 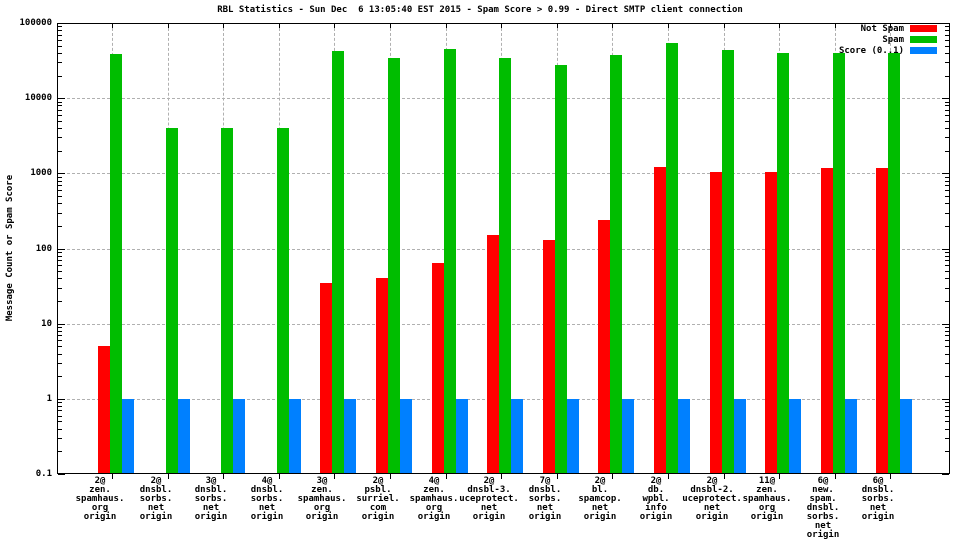 What do you see at coordinates (43, 249) in the screenshot?
I see `y-tick-label: 100` at bounding box center [43, 249].